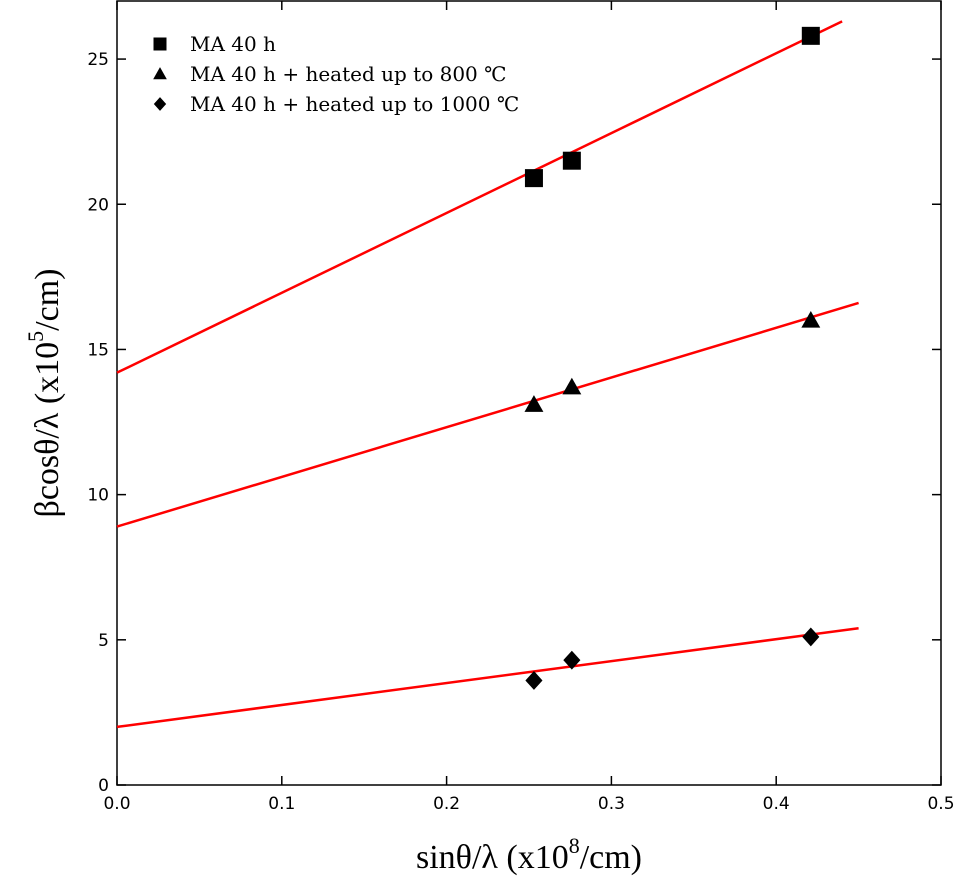 The width and height of the screenshot is (958, 878). Describe the element at coordinates (940, 804) in the screenshot. I see `x-tick-label: 0.5` at that location.